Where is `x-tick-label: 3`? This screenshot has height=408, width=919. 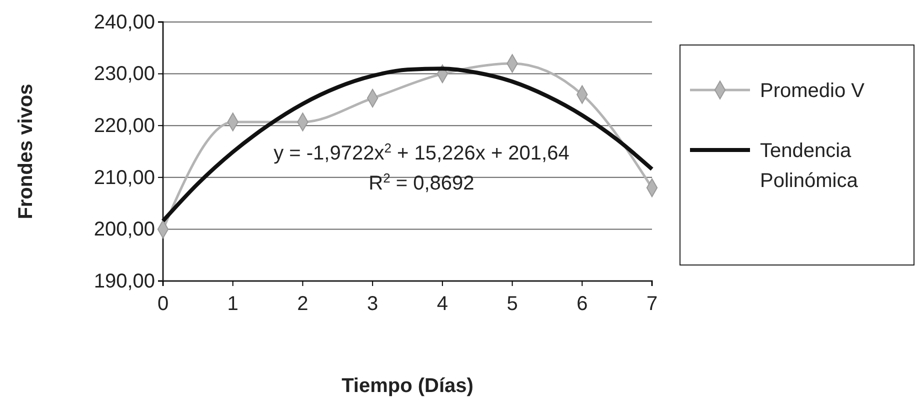 x-tick-label: 3 is located at coordinates (372, 304).